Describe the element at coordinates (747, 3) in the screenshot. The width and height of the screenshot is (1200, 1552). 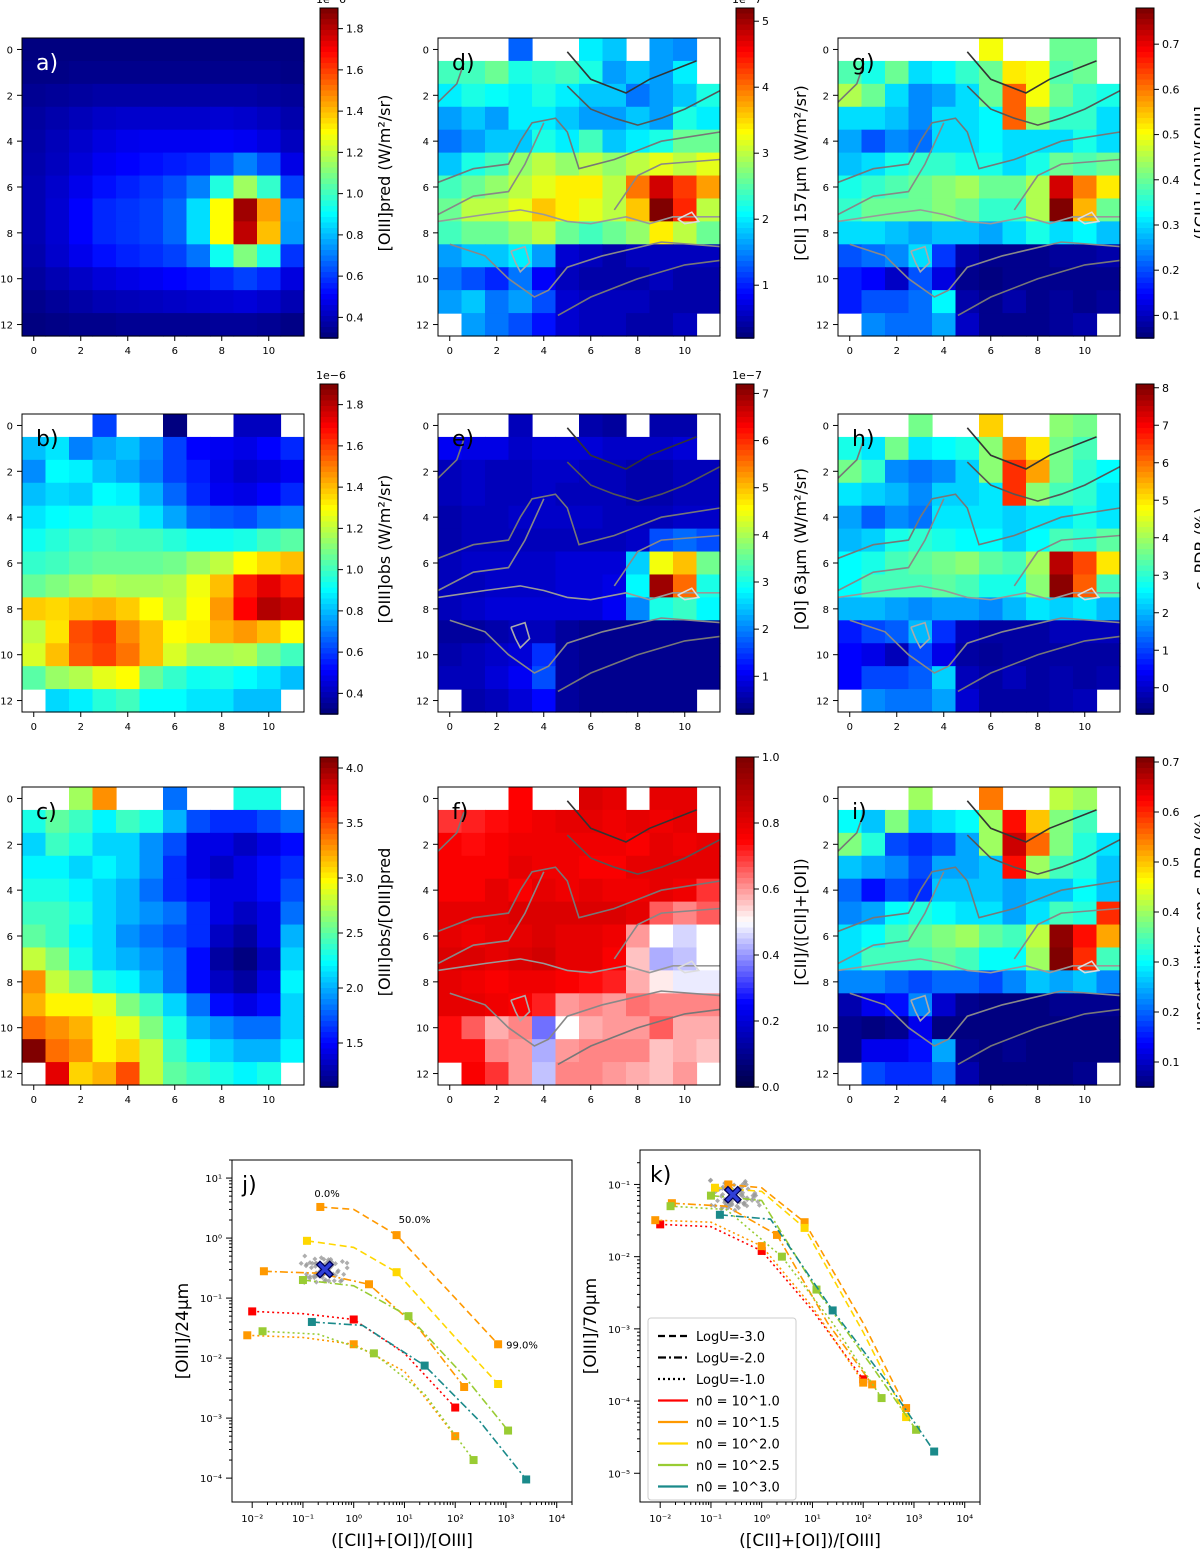
I see `colorbar-exponent: 1e−7` at that location.